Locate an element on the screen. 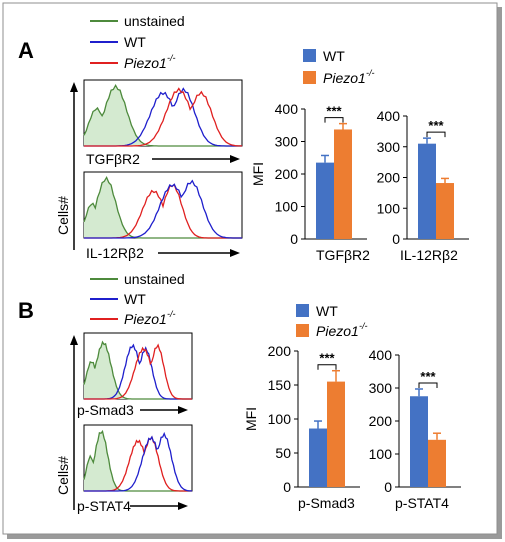  histogram-il12rb2 is located at coordinates (163, 205).